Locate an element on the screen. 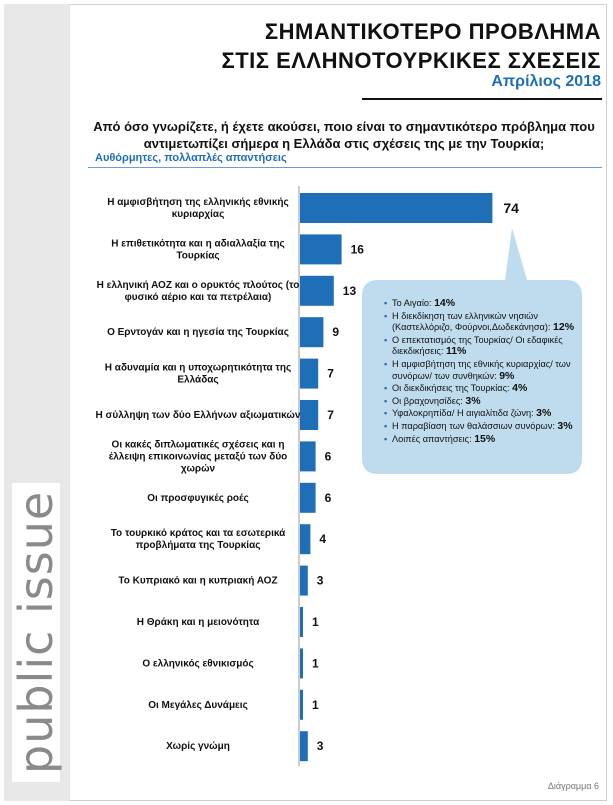 The height and width of the screenshot is (805, 613). callout-item-6: Οι βραχονησίδες: 3% is located at coordinates (481, 401).